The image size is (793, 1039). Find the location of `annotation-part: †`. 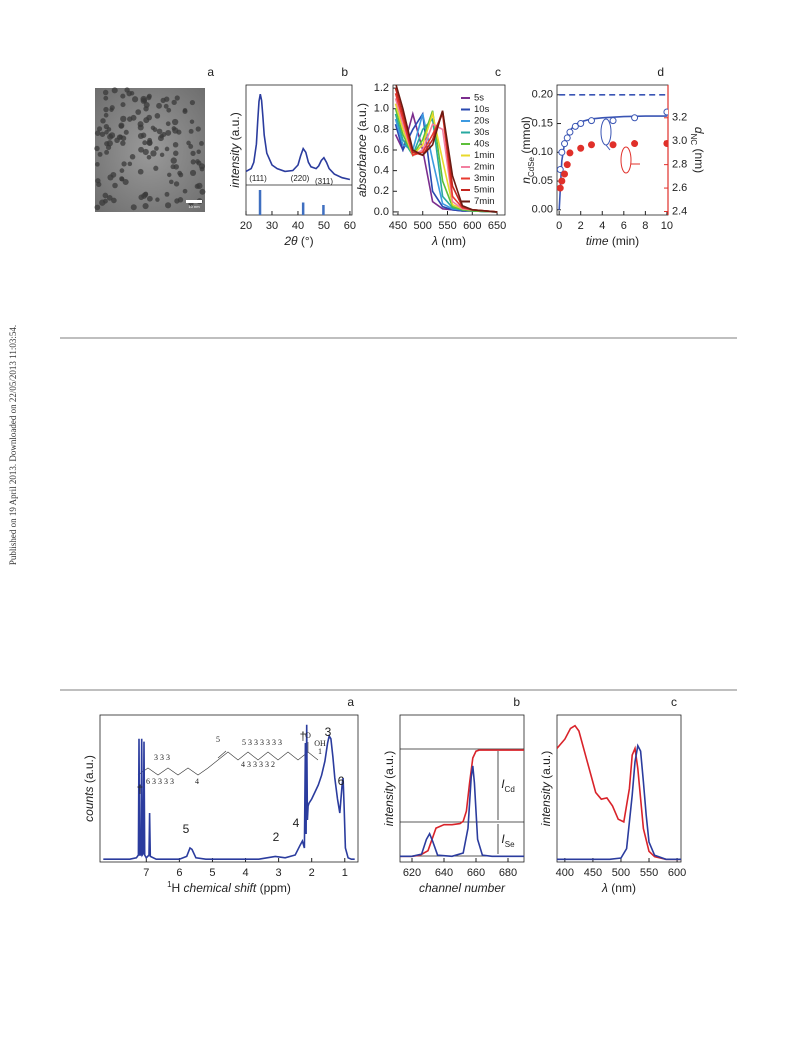

annotation-part: † is located at coordinates (140, 789).